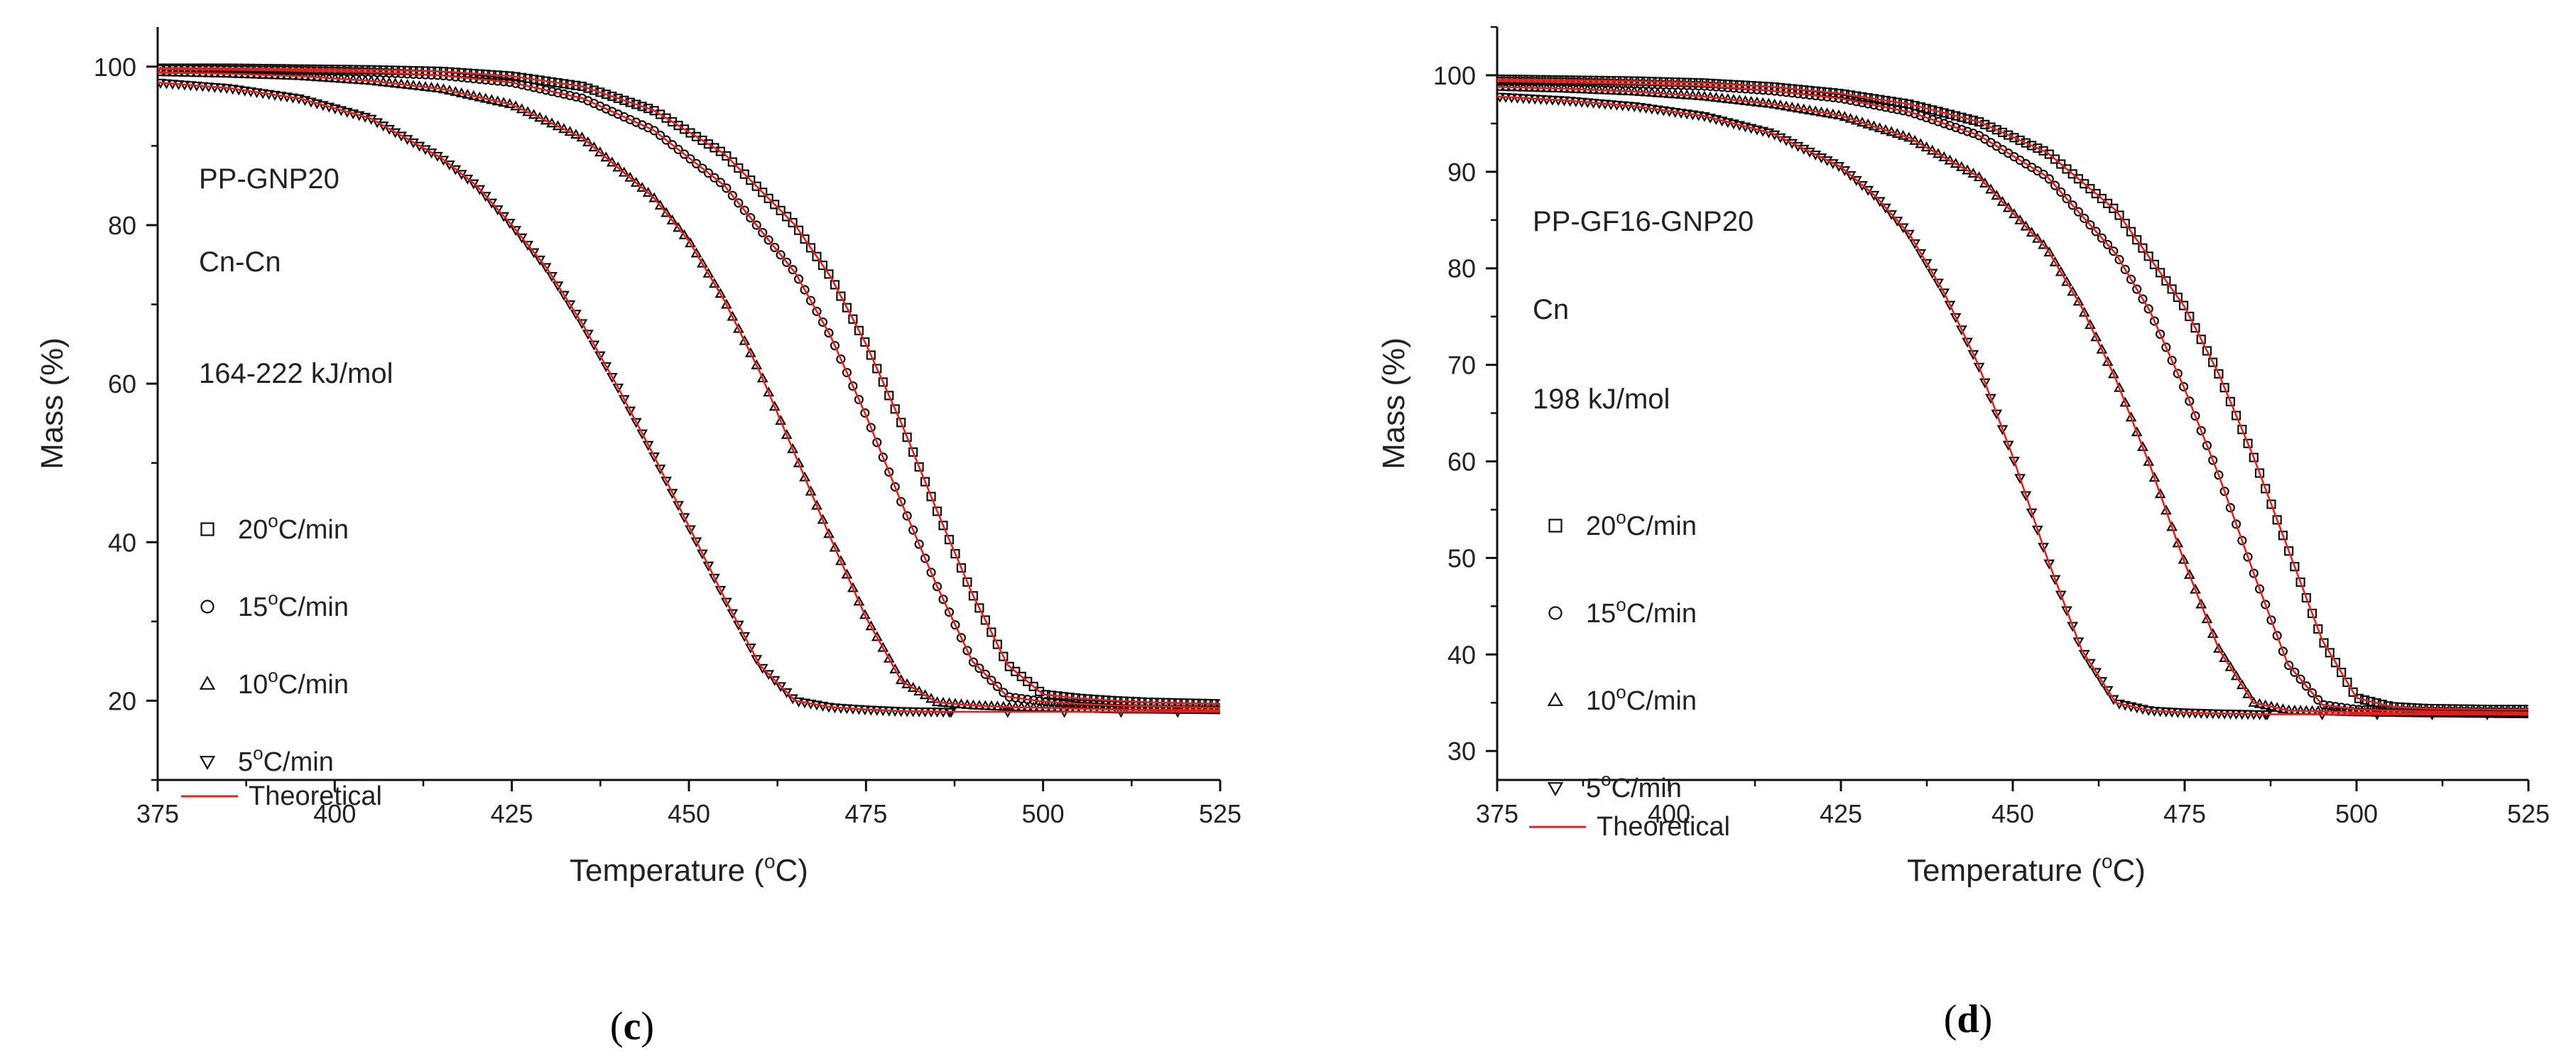  Describe the element at coordinates (298, 762) in the screenshot. I see `legend-label-unit: C/min` at that location.